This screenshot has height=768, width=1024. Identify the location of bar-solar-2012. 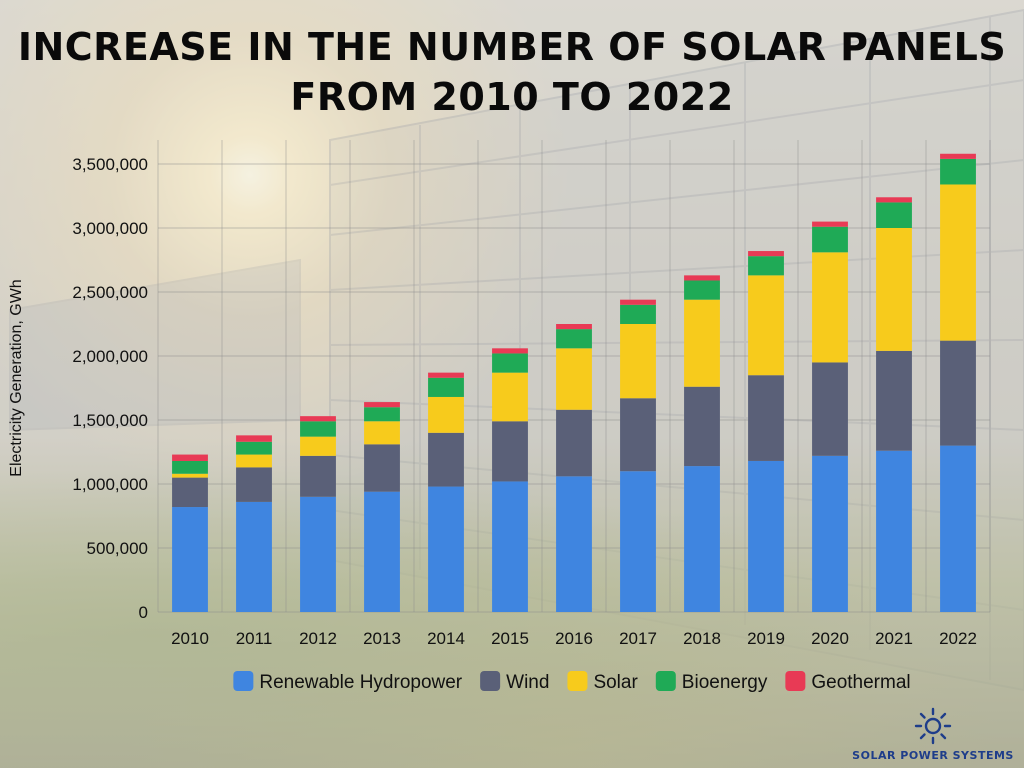
(318, 446).